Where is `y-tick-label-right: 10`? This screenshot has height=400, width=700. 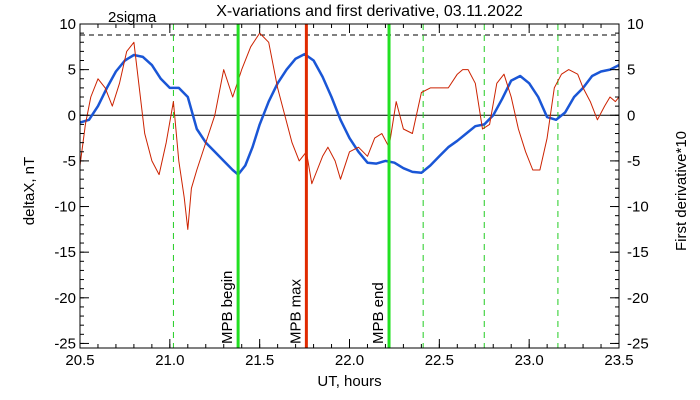 y-tick-label-right: 10 is located at coordinates (635, 24).